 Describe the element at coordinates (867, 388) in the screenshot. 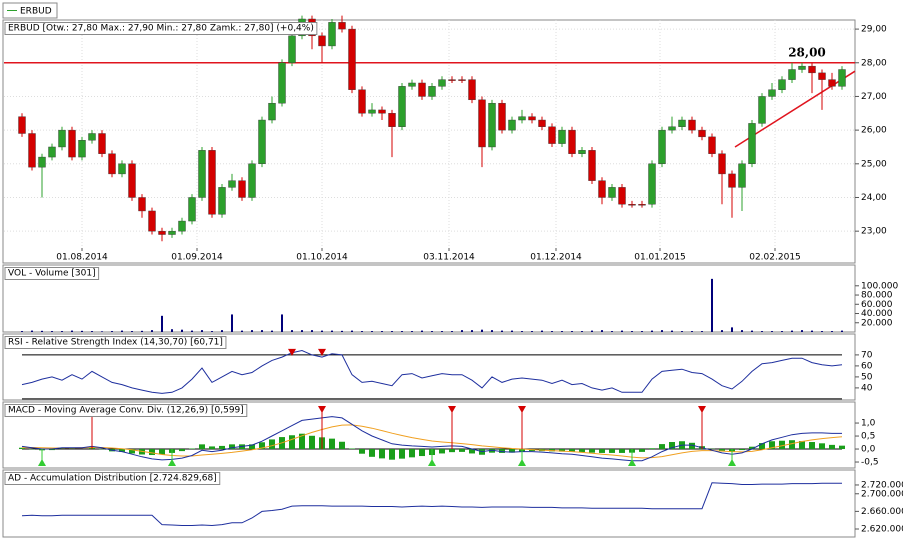

I see `y-tick-label: 40` at that location.